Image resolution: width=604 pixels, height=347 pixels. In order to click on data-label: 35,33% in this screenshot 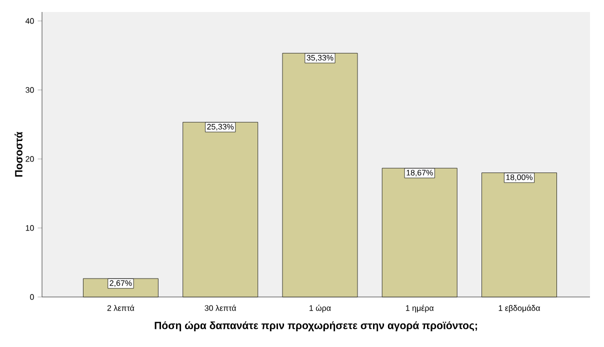, I will do `click(320, 58)`.